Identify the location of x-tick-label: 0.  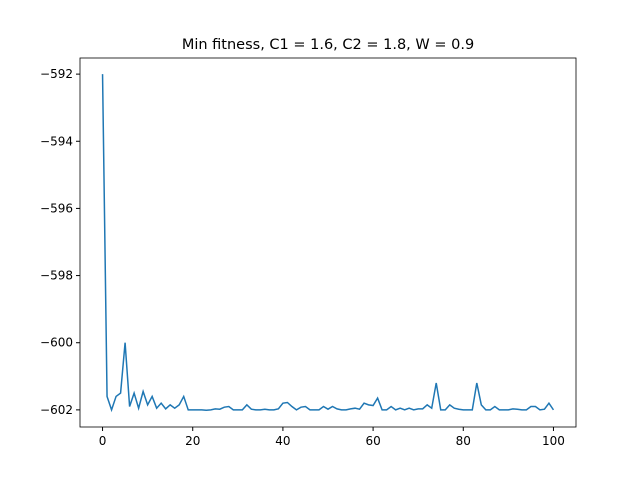
(103, 441).